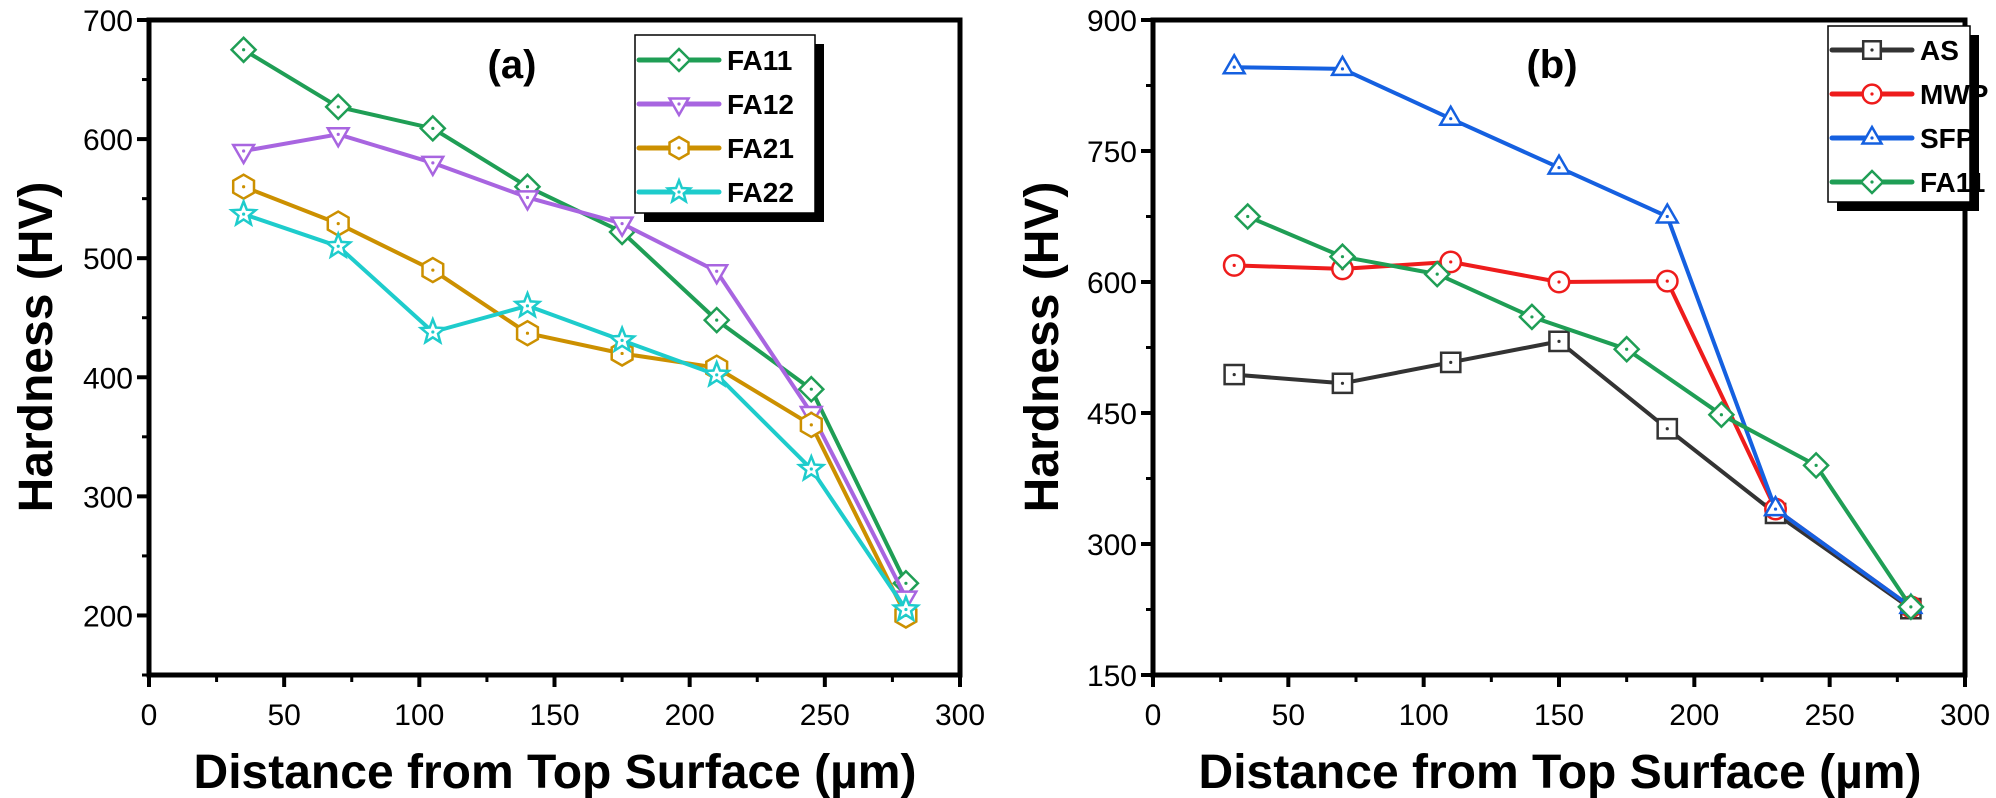  I want to click on panel-b-x-tick-label: 200, so click(1694, 715).